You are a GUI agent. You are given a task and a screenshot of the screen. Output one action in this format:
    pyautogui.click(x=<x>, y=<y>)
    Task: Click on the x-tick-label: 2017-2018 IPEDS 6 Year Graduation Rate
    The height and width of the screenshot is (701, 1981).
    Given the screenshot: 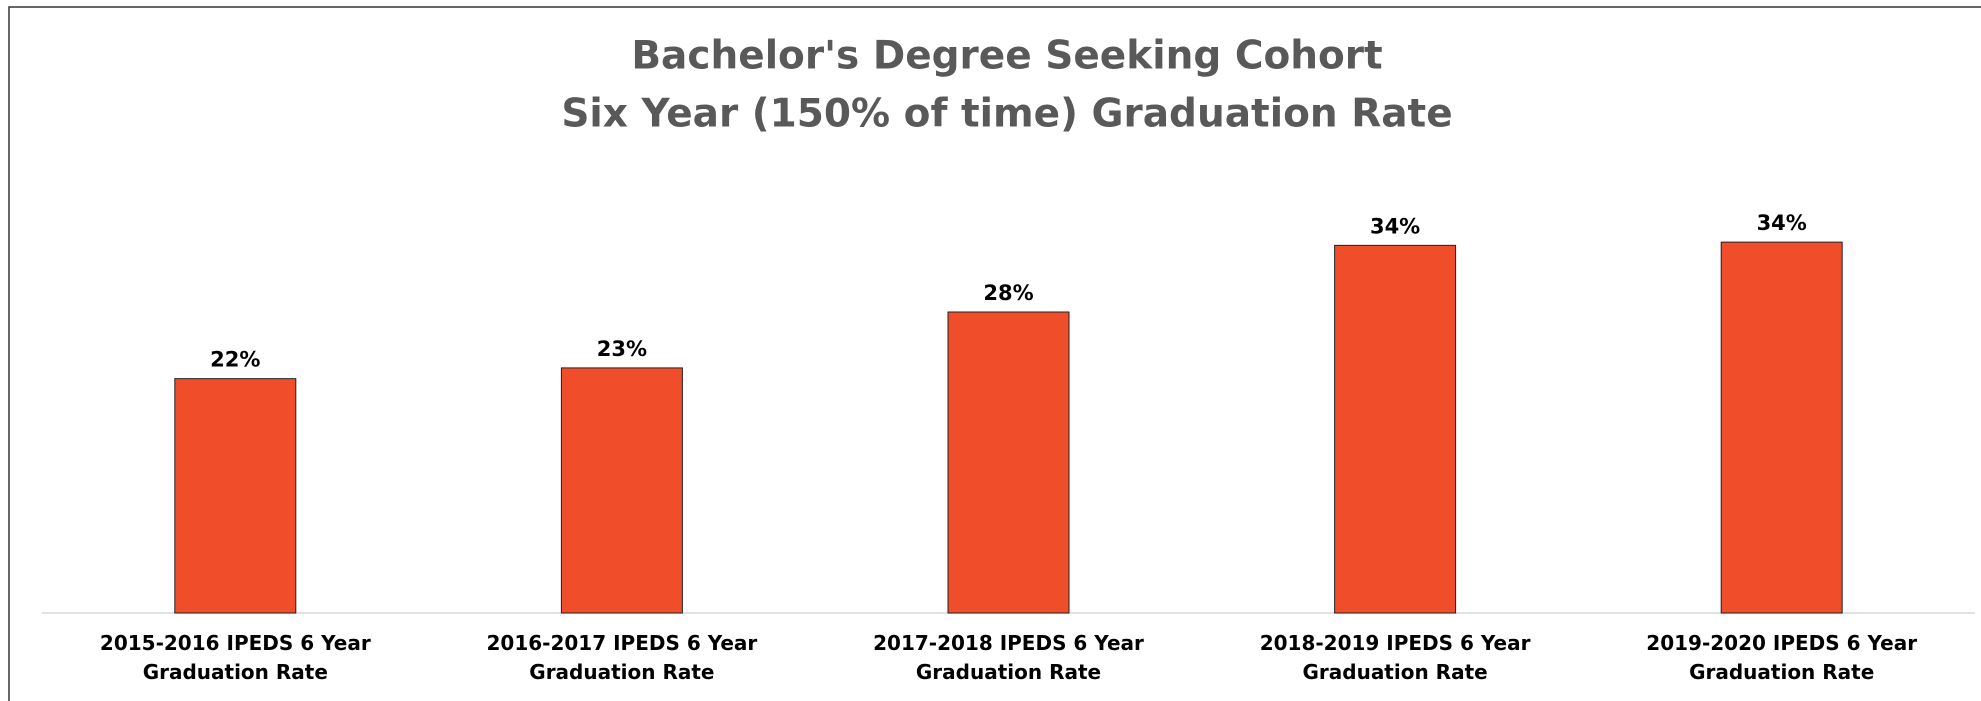 What is the action you would take?
    pyautogui.click(x=1008, y=657)
    